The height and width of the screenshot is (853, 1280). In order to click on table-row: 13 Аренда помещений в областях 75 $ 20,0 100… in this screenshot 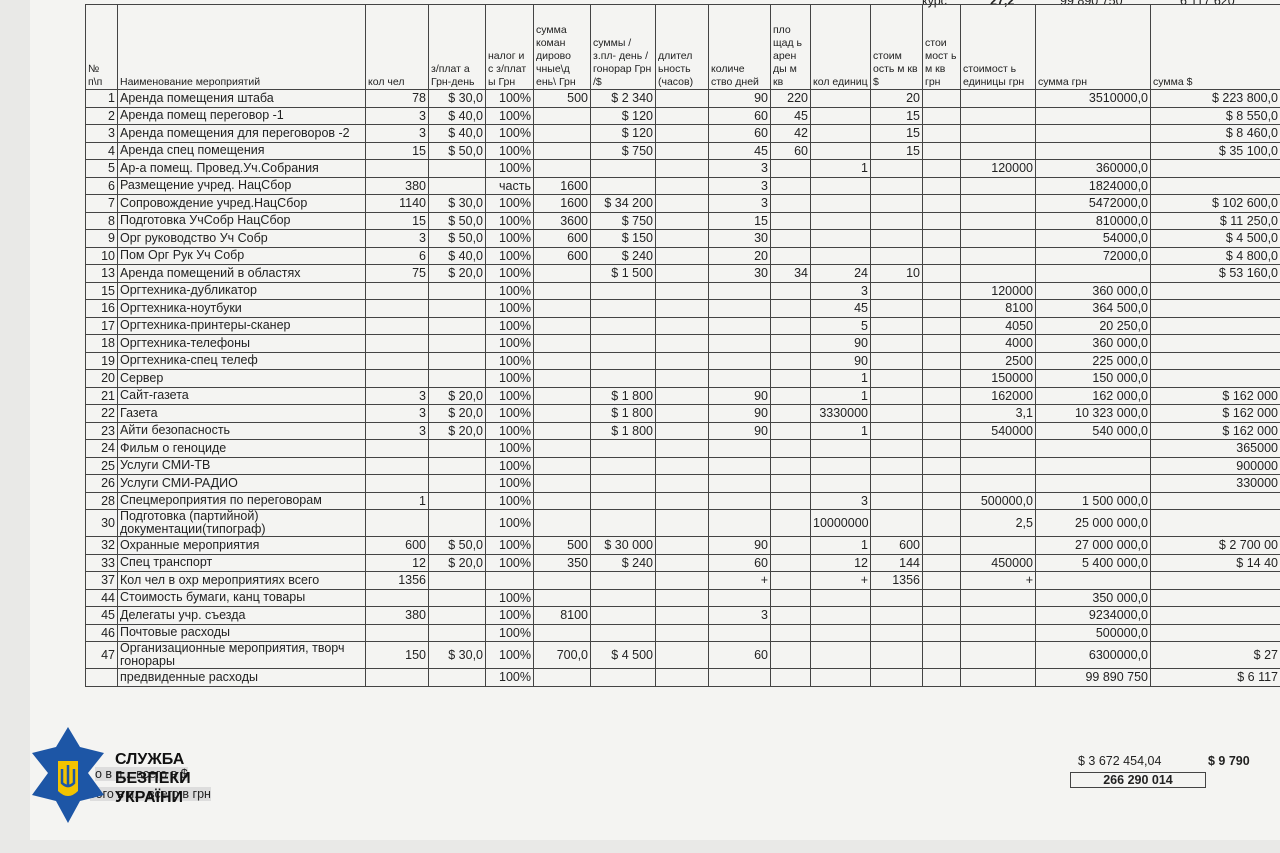, I will do `click(682, 273)`.